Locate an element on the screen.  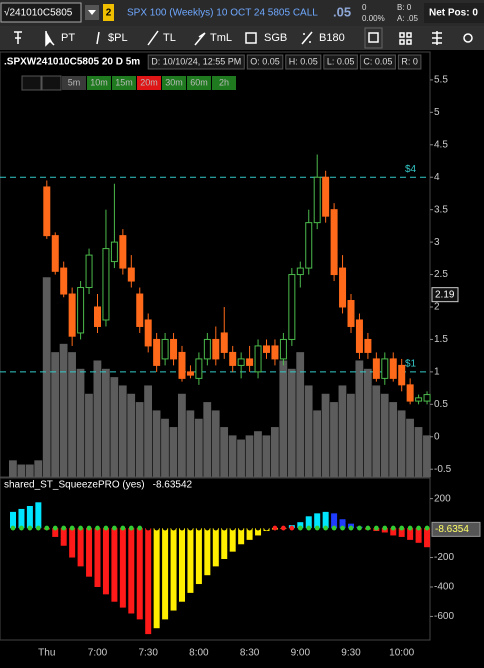
tf-label: 30m is located at coordinates (174, 82).